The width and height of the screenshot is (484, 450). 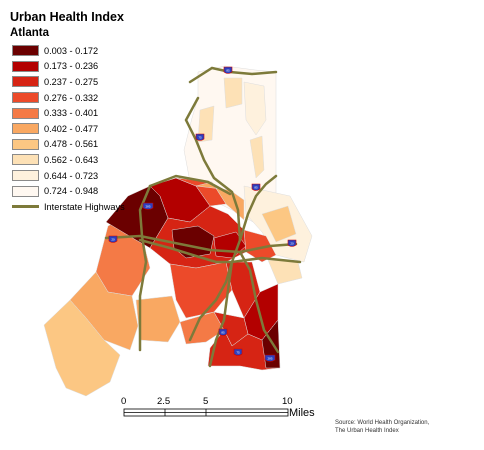 What do you see at coordinates (124, 401) in the screenshot?
I see `scale-tick-0: 0` at bounding box center [124, 401].